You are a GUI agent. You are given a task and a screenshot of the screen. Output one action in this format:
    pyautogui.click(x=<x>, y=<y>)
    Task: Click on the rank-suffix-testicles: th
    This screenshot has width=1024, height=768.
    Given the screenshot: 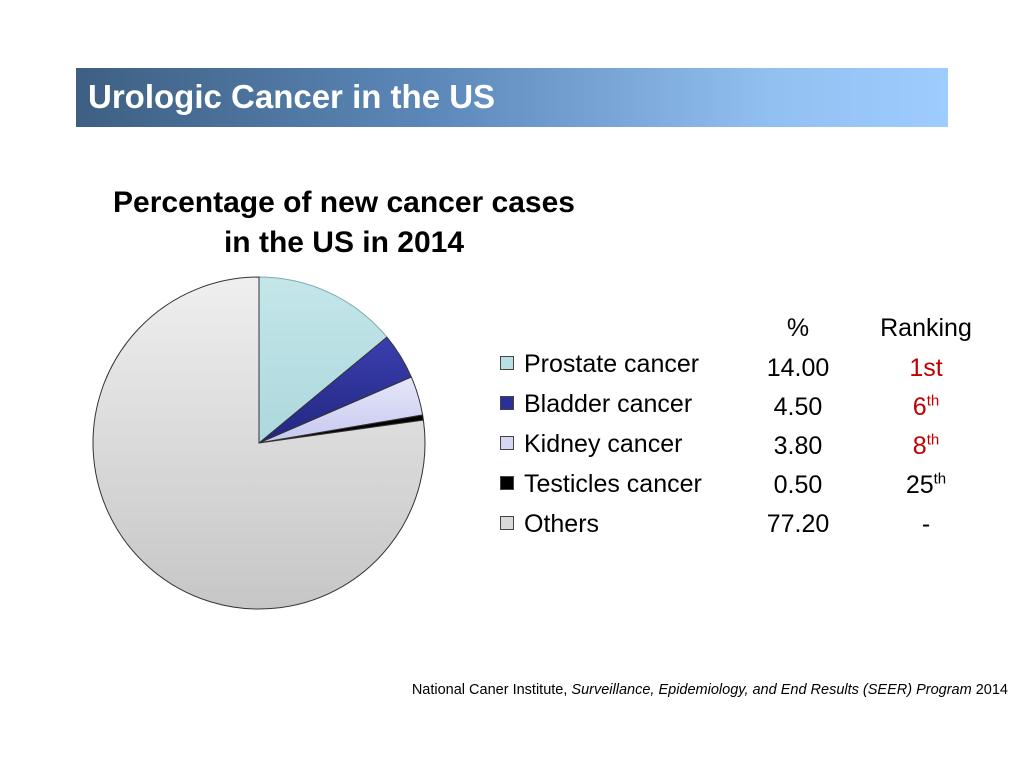 What is the action you would take?
    pyautogui.click(x=940, y=479)
    